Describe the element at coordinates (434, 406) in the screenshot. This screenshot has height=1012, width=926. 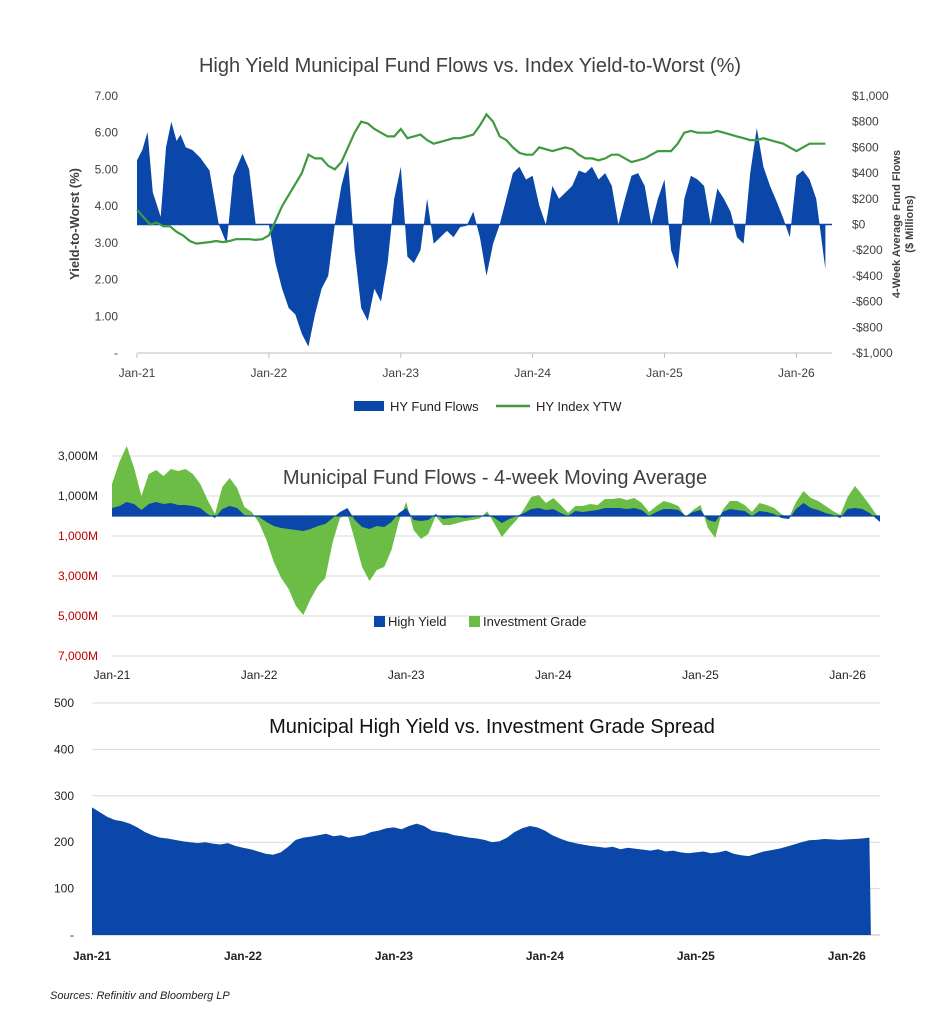
I see `legend-label-hy-fund-flows: HY Fund Flows` at that location.